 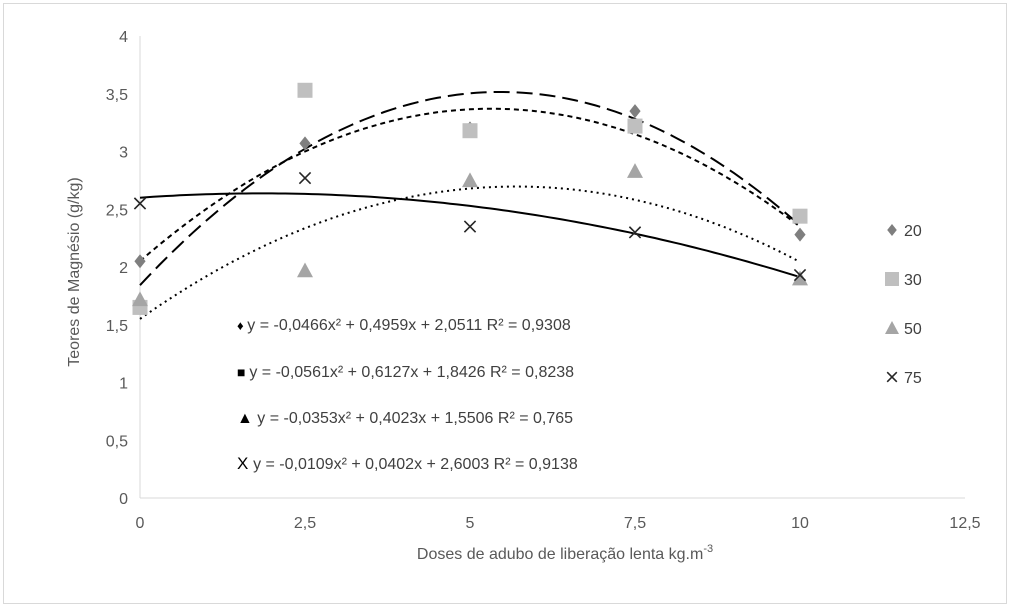 I want to click on y-tick-label: 1, so click(x=123, y=384).